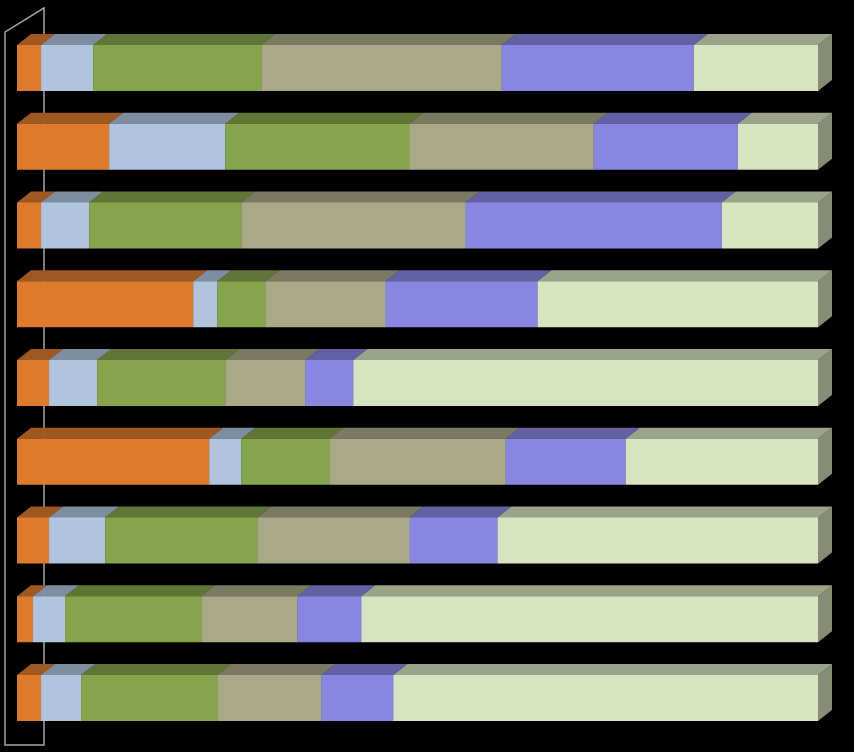 This screenshot has width=854, height=752. I want to click on axis-frame, so click(24, 376).